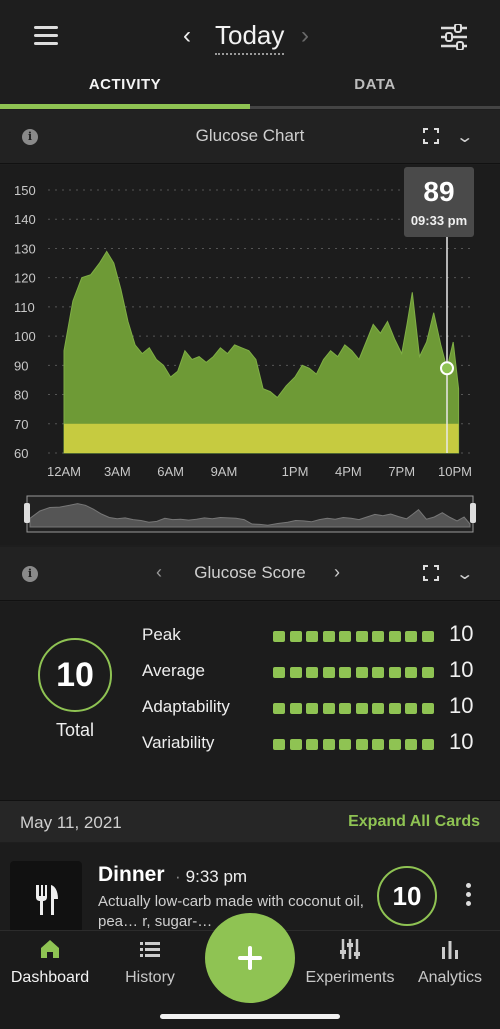 This screenshot has height=1029, width=500. What do you see at coordinates (25, 219) in the screenshot?
I see `y-tick-label: 140` at bounding box center [25, 219].